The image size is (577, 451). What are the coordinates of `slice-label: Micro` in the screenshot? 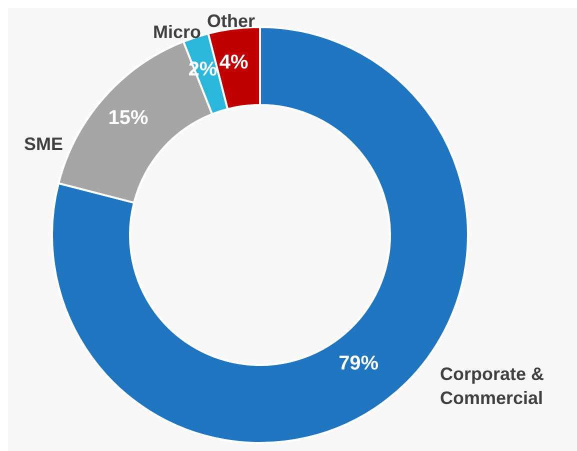 It's located at (176, 32).